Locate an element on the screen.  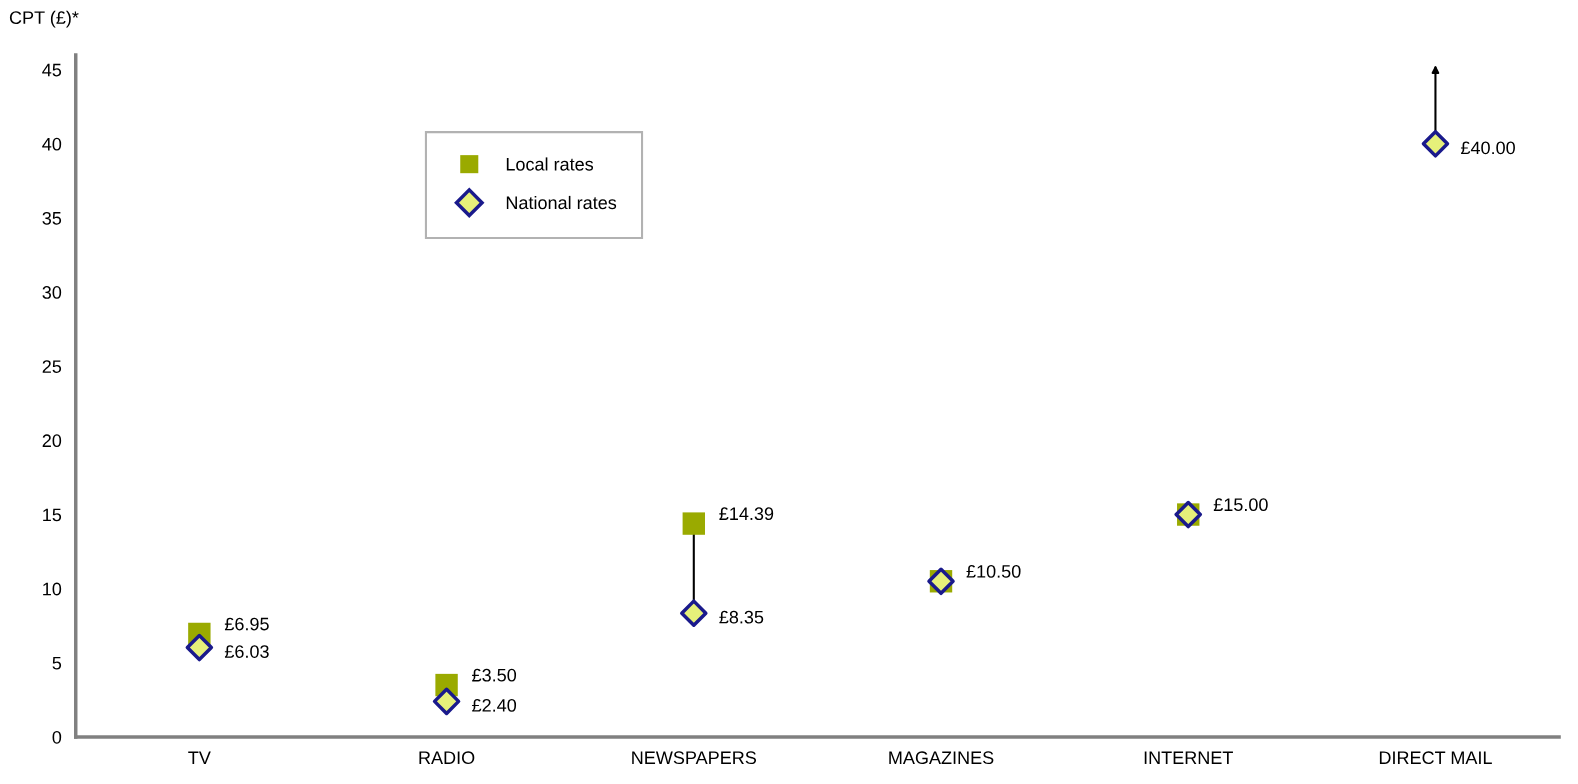
data-label: £10.50 is located at coordinates (993, 571).